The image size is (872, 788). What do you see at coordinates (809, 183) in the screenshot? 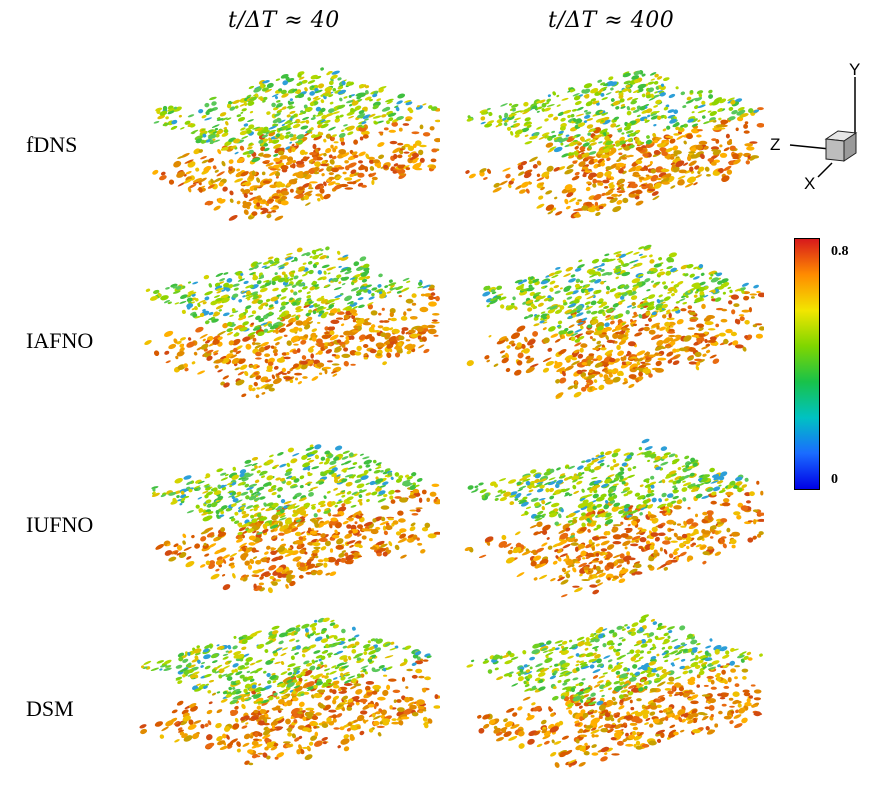
I see `x-axis-label: X` at bounding box center [809, 183].